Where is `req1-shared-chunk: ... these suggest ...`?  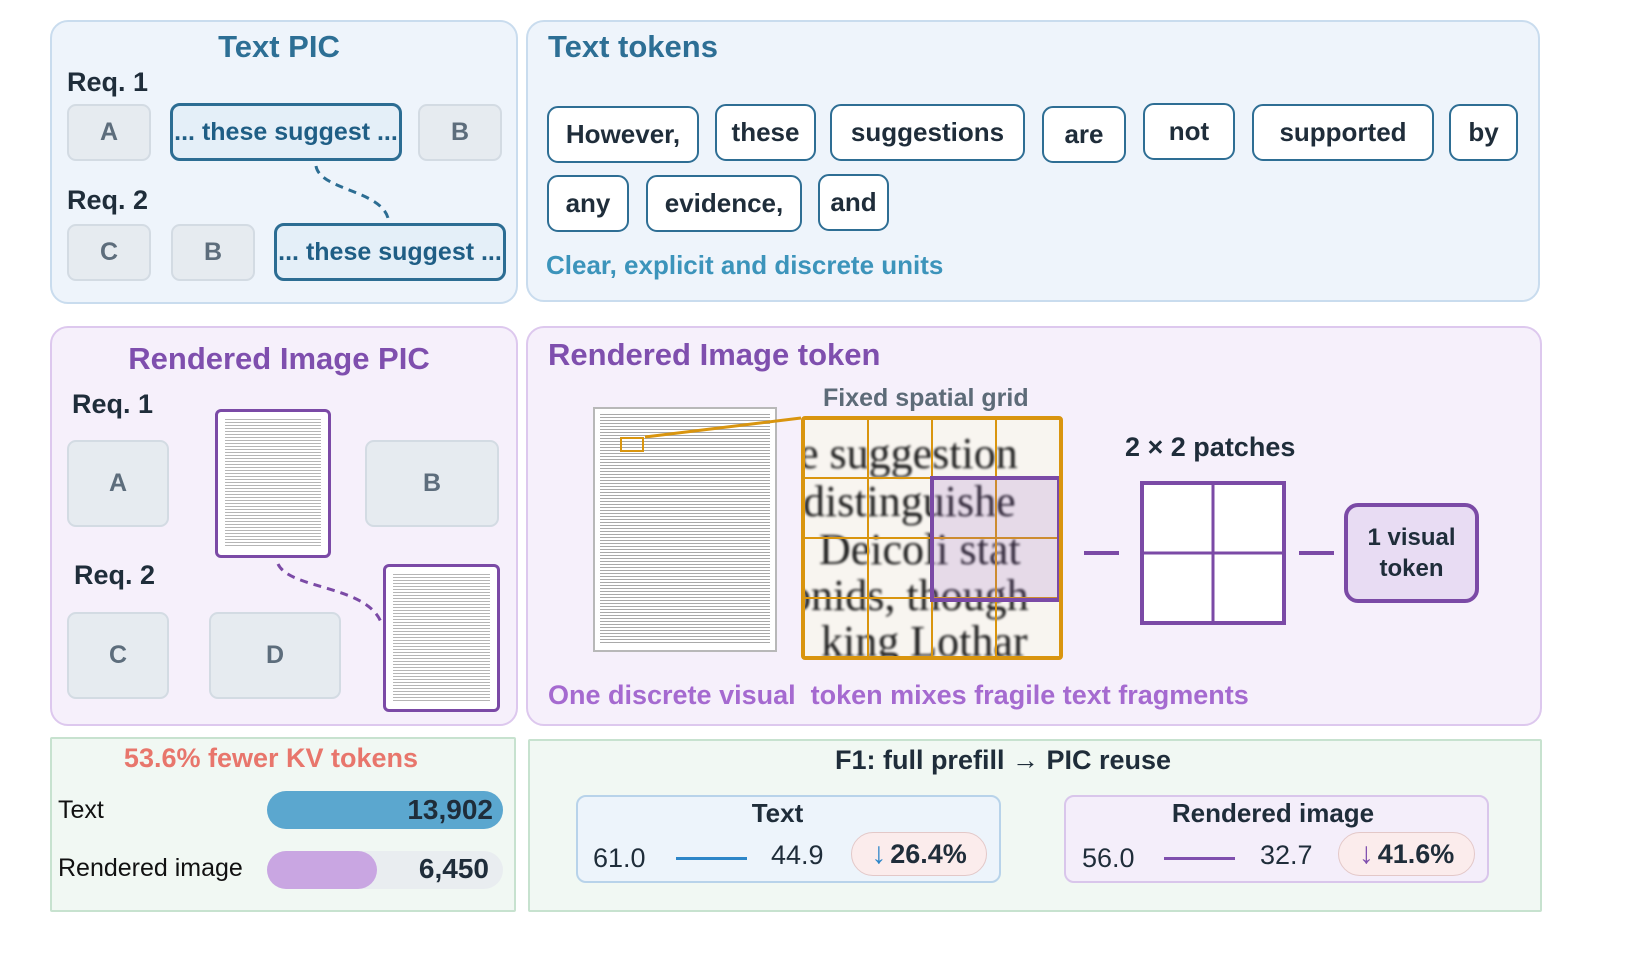
req1-shared-chunk: ... these suggest ... is located at coordinates (286, 132).